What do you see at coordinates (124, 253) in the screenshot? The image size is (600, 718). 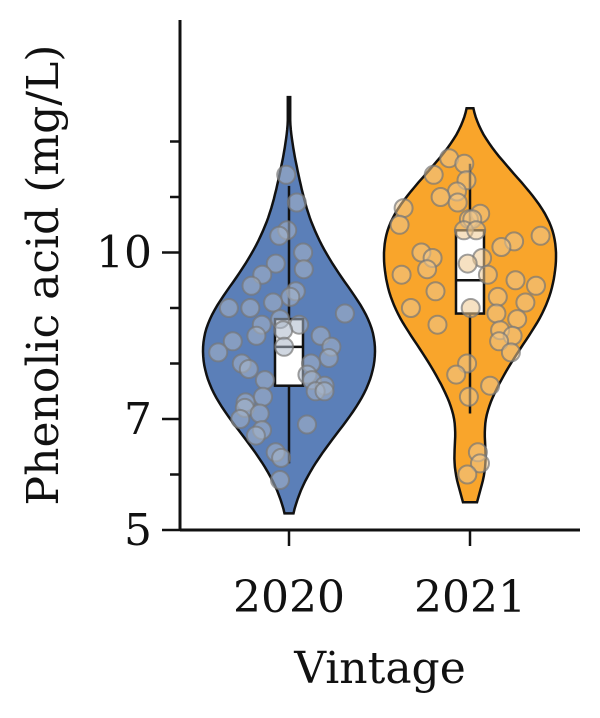 I see `y-tick-label: 10` at bounding box center [124, 253].